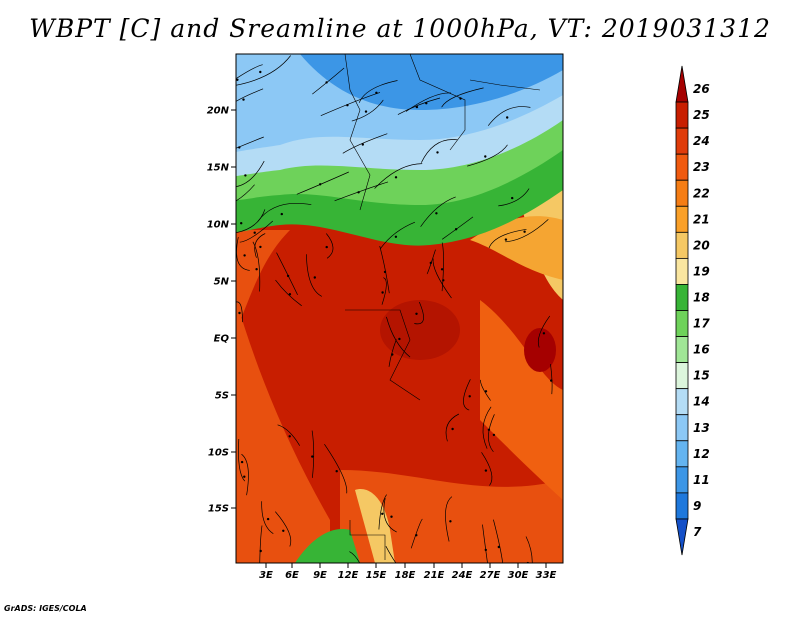 The image size is (800, 618). Describe the element at coordinates (701, 115) in the screenshot. I see `colorbar-label: 25` at that location.